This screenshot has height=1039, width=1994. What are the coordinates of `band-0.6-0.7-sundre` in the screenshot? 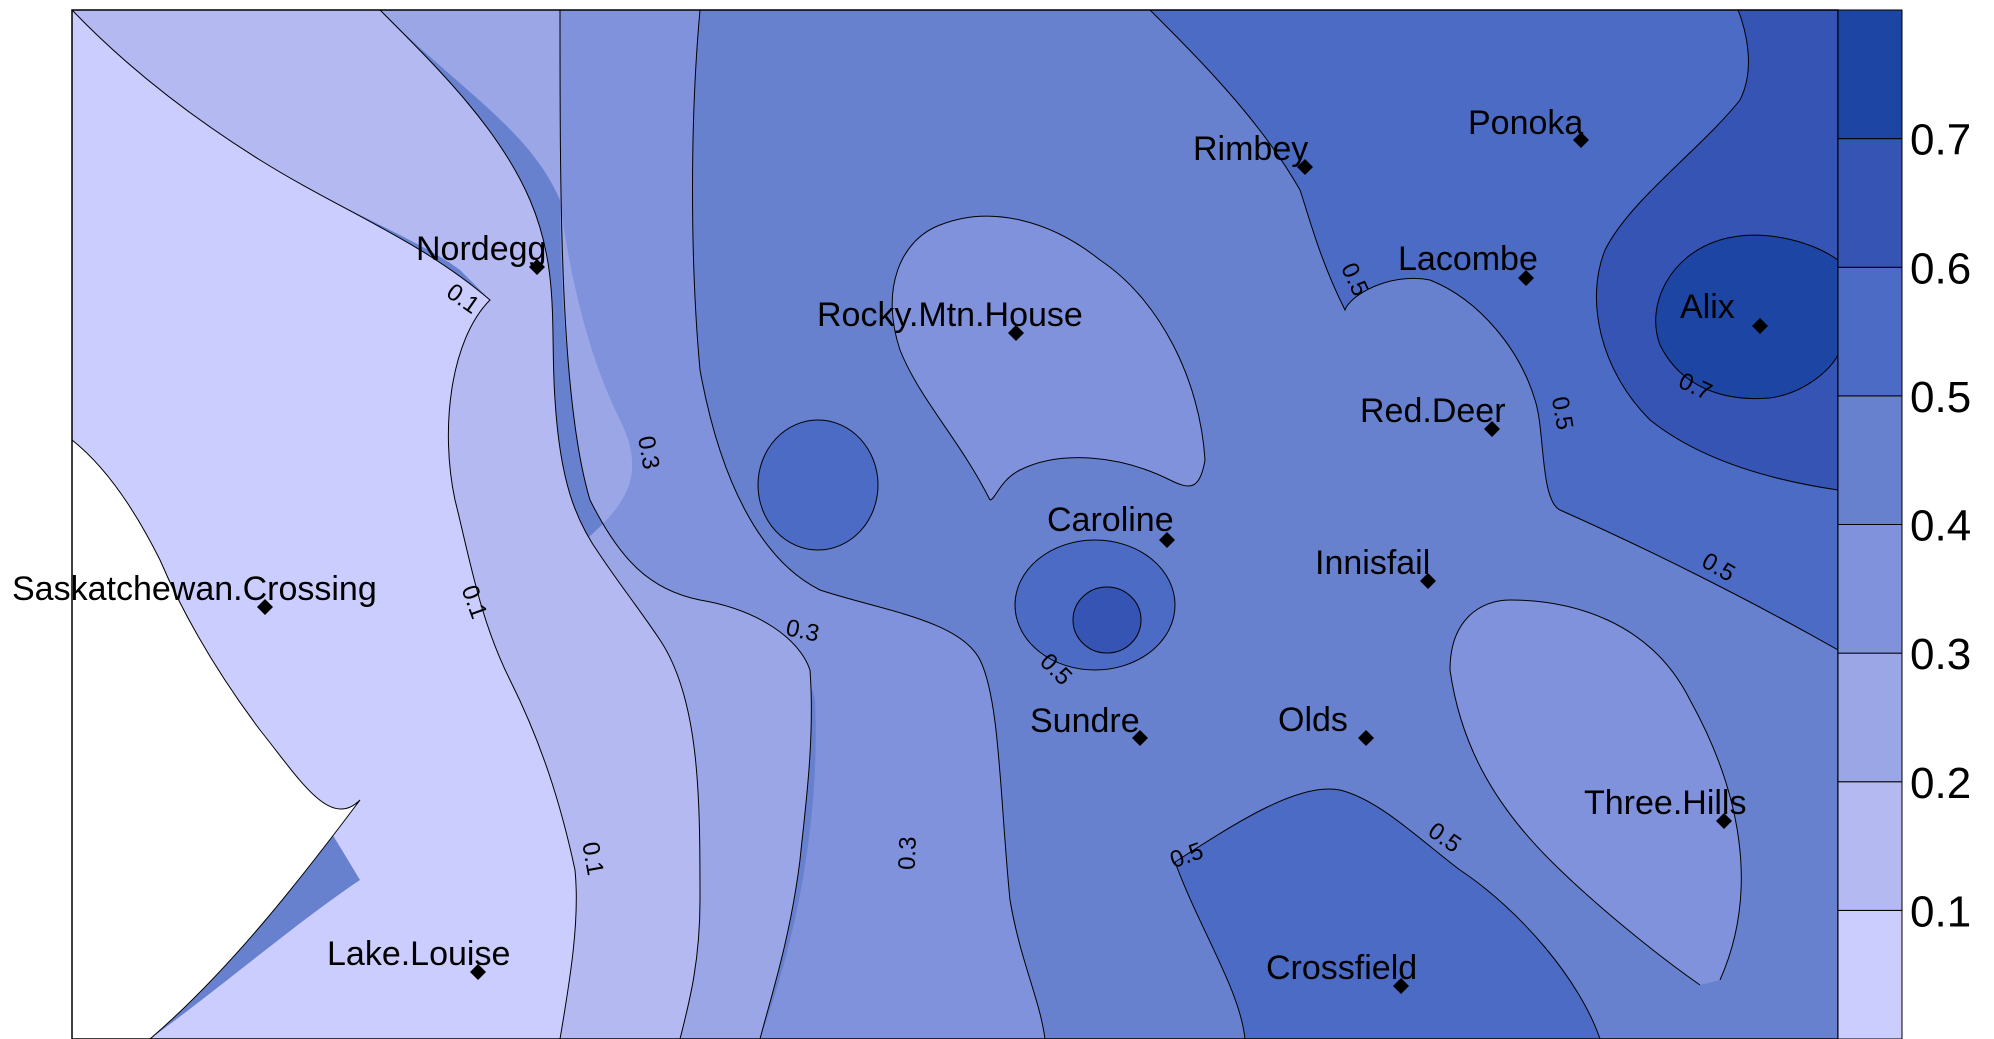 It's located at (1107, 620).